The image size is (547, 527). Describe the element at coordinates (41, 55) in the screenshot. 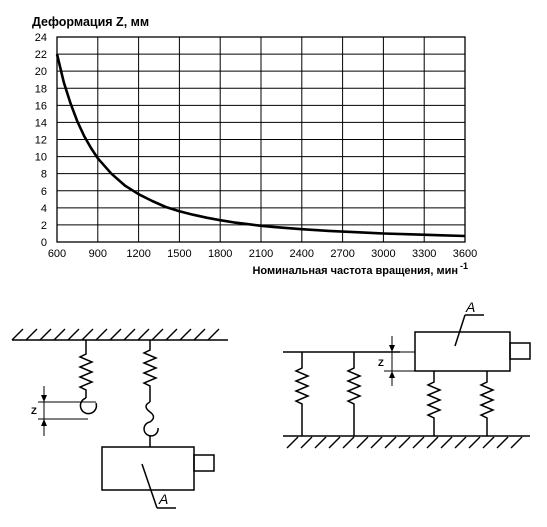

I see `y-tick-label: 22` at that location.